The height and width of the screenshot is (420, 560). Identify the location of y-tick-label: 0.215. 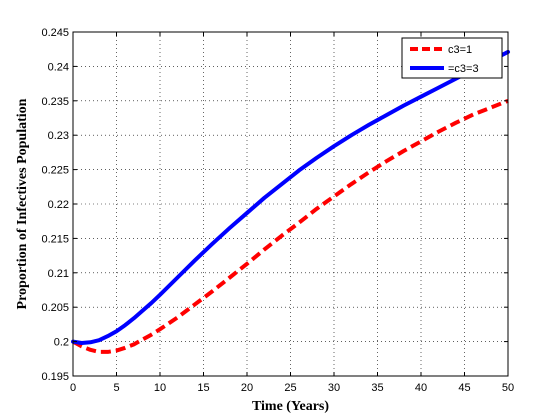
(55, 239).